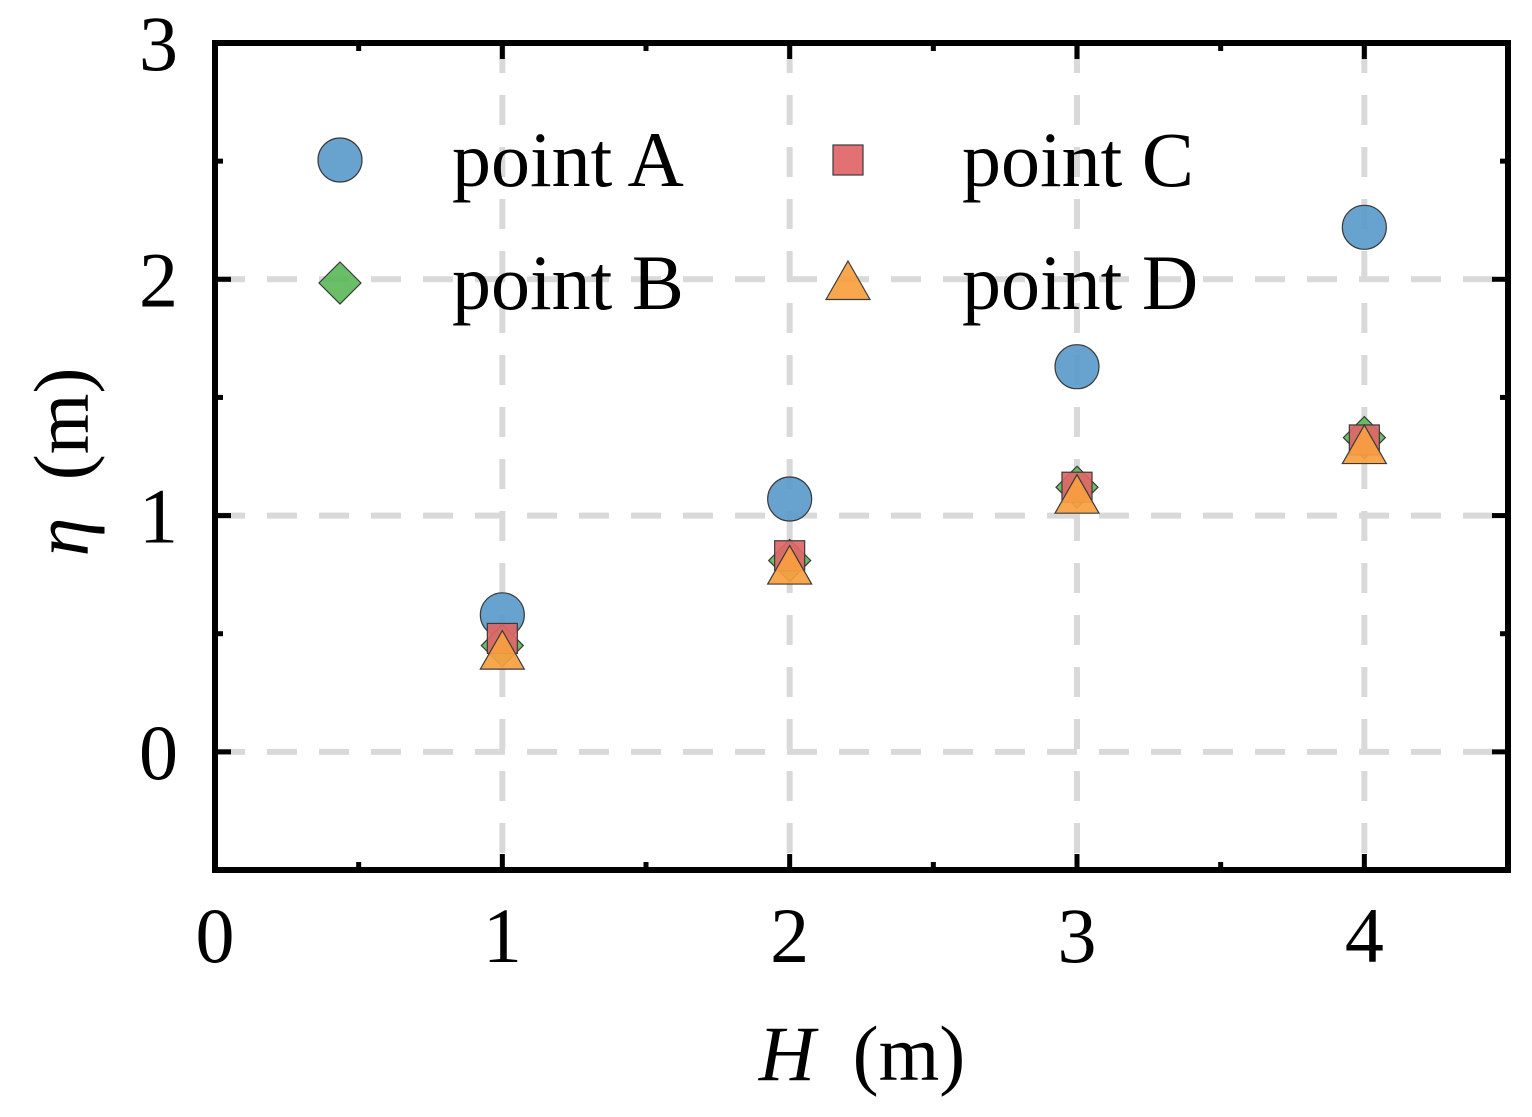 The height and width of the screenshot is (1117, 1532). What do you see at coordinates (789, 935) in the screenshot?
I see `x-tick-label: 2` at bounding box center [789, 935].